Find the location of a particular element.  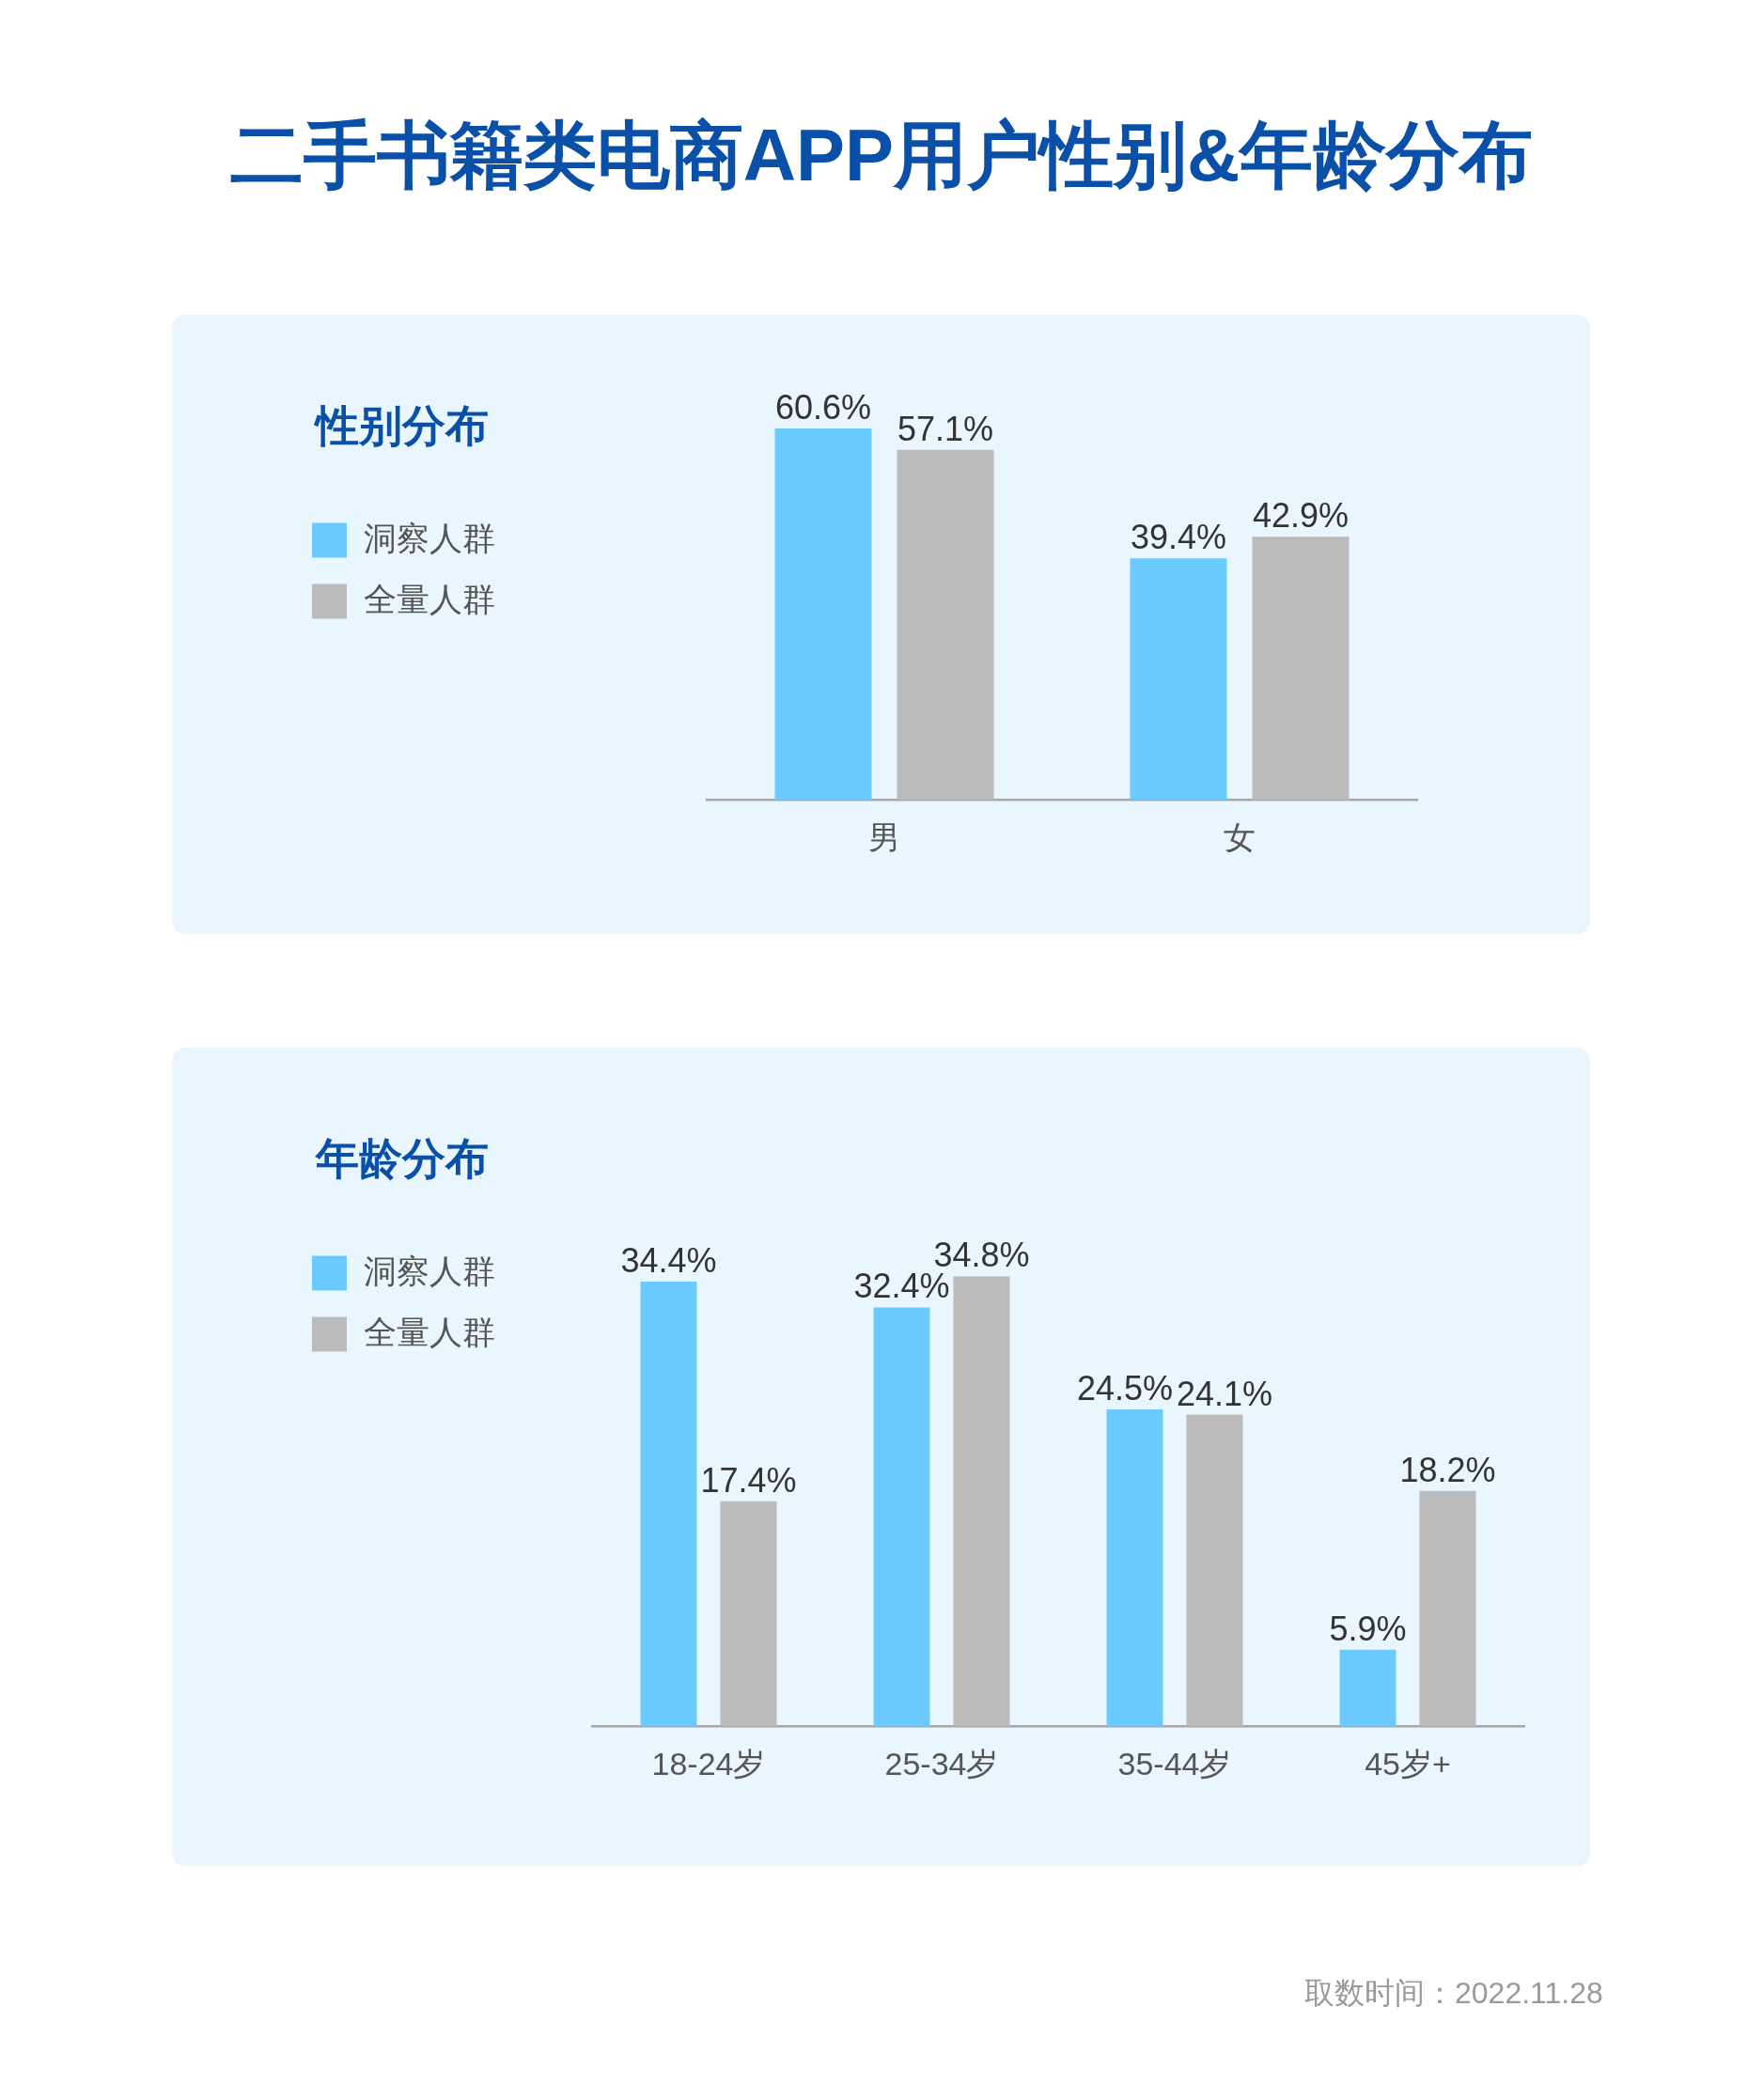

data-label: 57.1% is located at coordinates (945, 428).